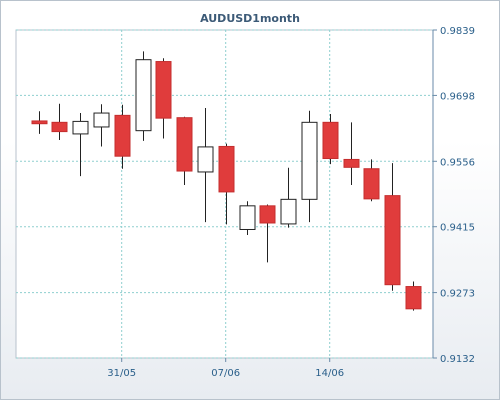  I want to click on x-tick-label: 14/06, so click(329, 373).